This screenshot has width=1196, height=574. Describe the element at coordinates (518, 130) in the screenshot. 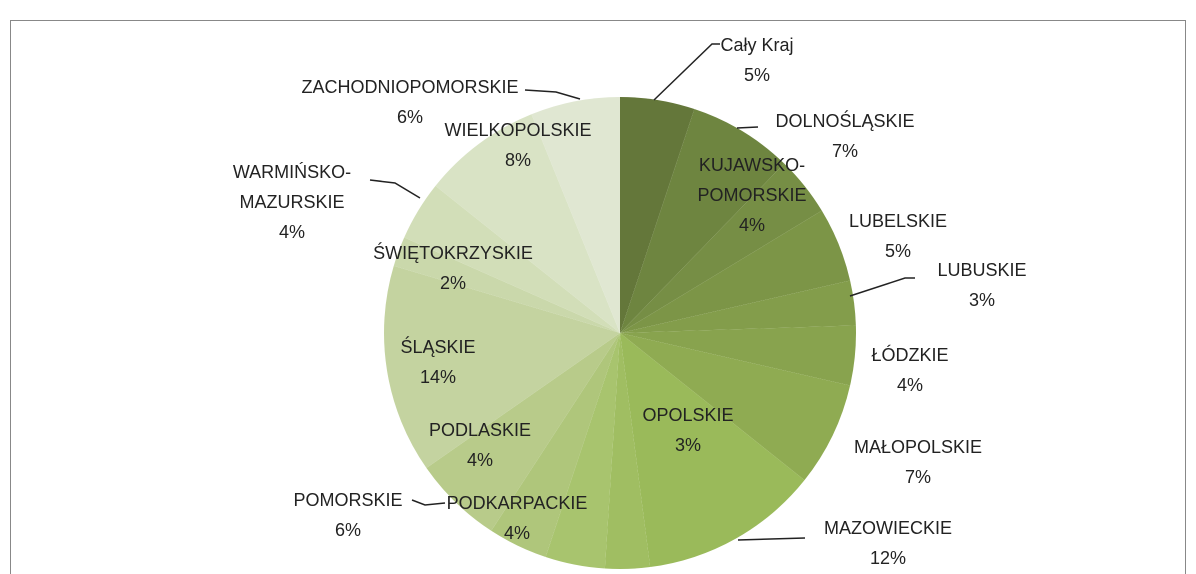

I see `category-label: WIELKOPOLSKIE` at that location.